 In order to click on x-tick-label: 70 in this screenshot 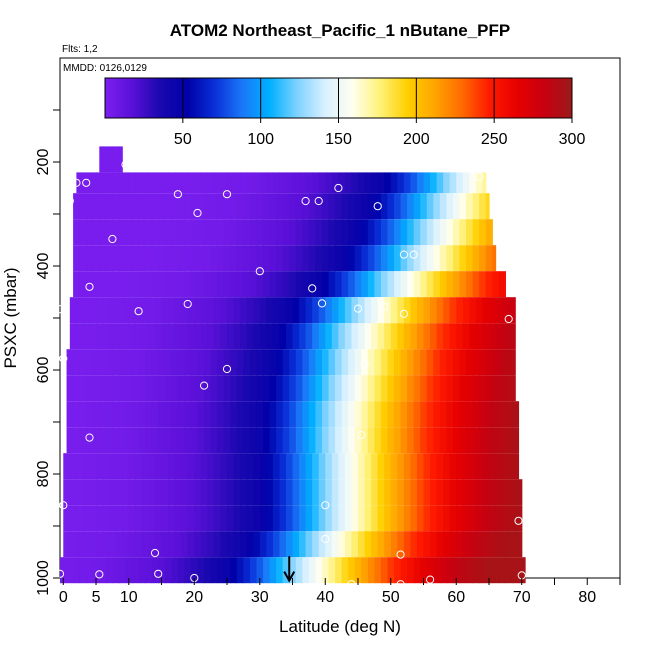, I will do `click(522, 597)`.